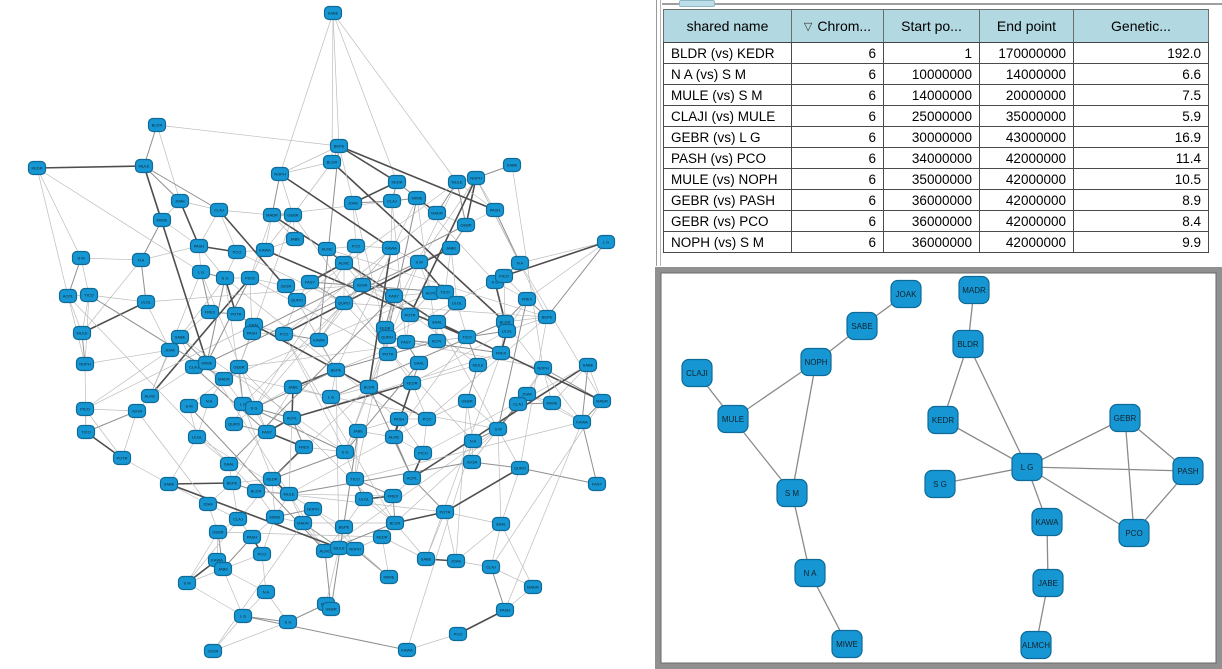 This screenshot has width=1222, height=669. Describe the element at coordinates (1048, 583) in the screenshot. I see `node-jabe: JABE` at that location.